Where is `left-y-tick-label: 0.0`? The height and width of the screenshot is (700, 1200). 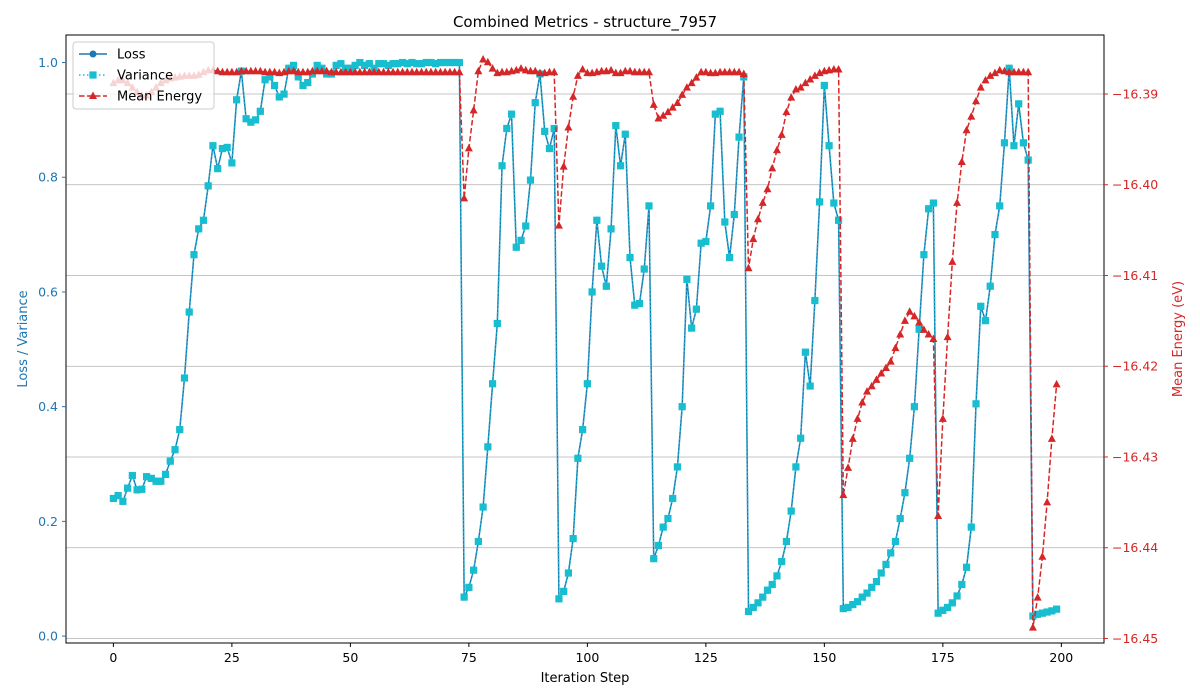 left-y-tick-label: 0.0 is located at coordinates (48, 636).